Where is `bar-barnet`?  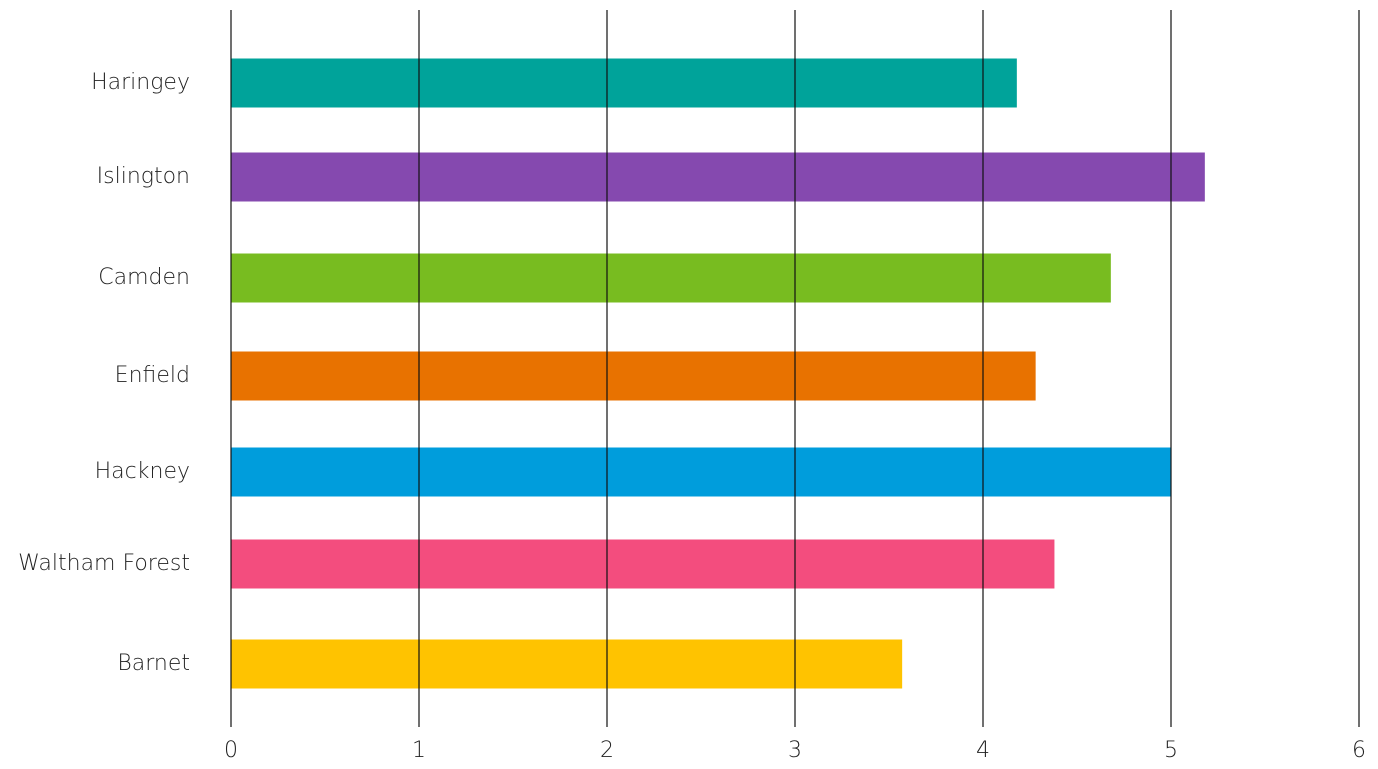 bar-barnet is located at coordinates (567, 664).